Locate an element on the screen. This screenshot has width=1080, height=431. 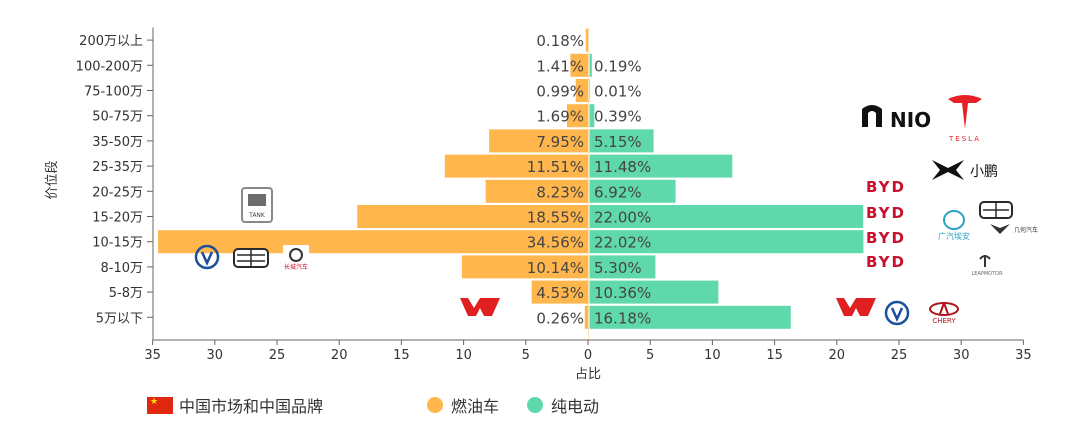
ev-data-label: 22.00% is located at coordinates (622, 218).